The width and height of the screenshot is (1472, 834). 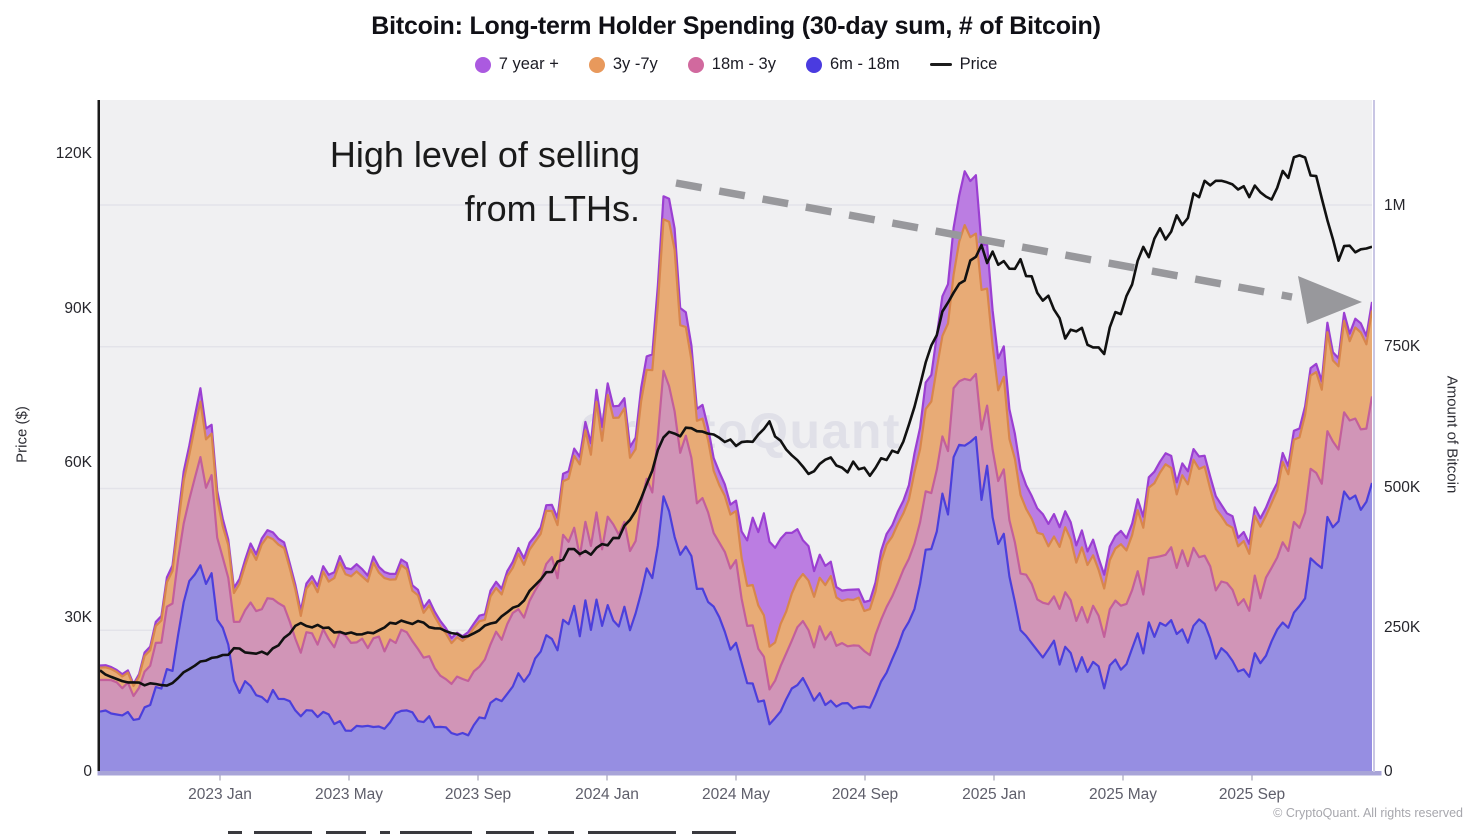 What do you see at coordinates (978, 64) in the screenshot?
I see `legend-item-label: Price` at bounding box center [978, 64].